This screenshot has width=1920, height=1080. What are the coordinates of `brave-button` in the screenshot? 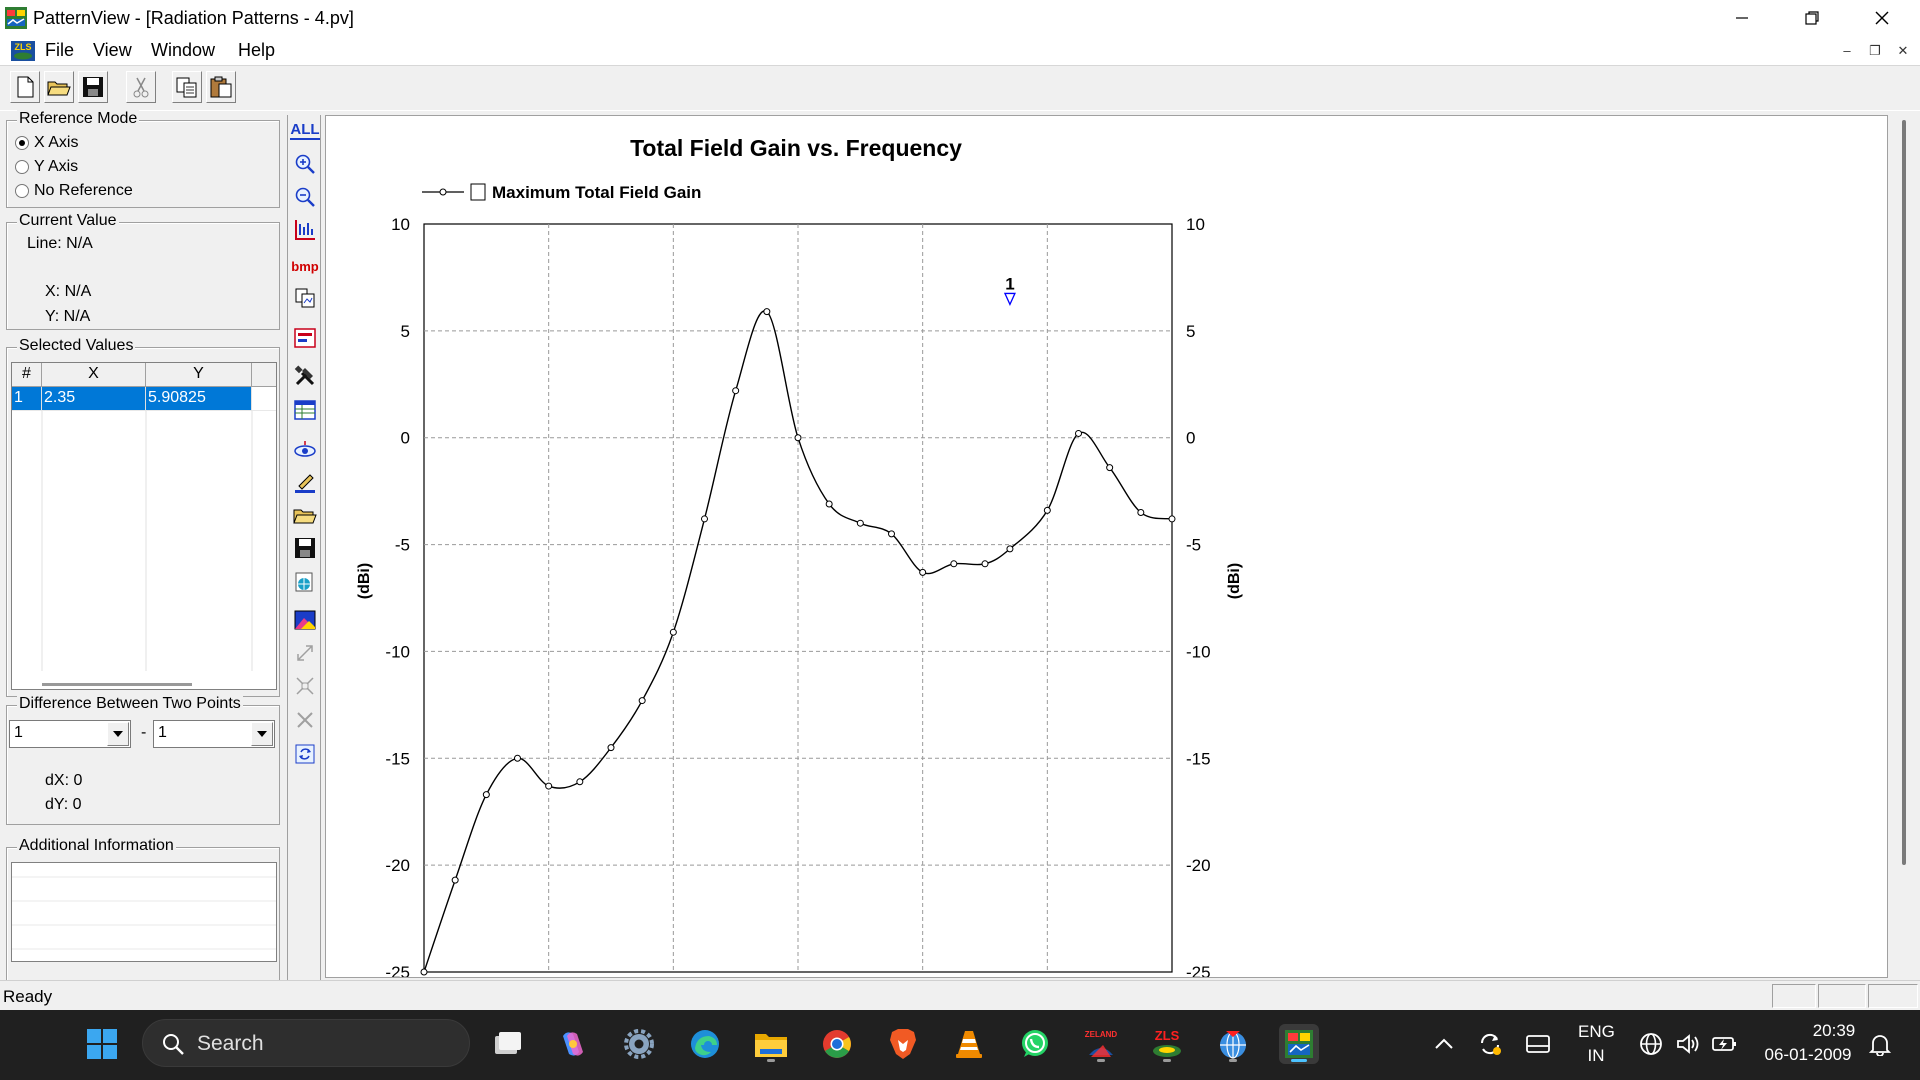 It's located at (903, 1044).